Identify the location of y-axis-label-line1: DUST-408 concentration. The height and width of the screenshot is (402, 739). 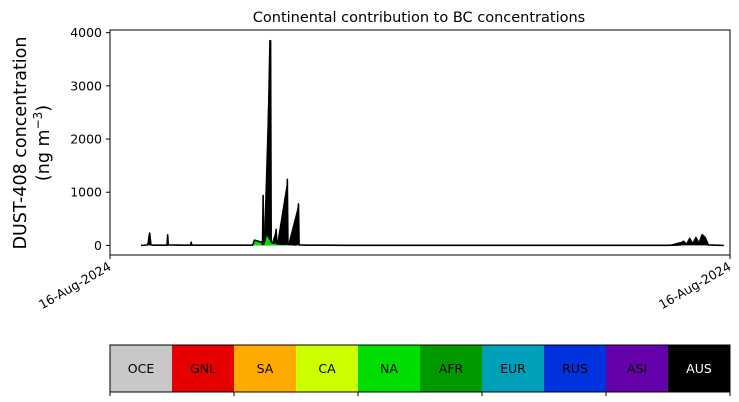
(21, 143).